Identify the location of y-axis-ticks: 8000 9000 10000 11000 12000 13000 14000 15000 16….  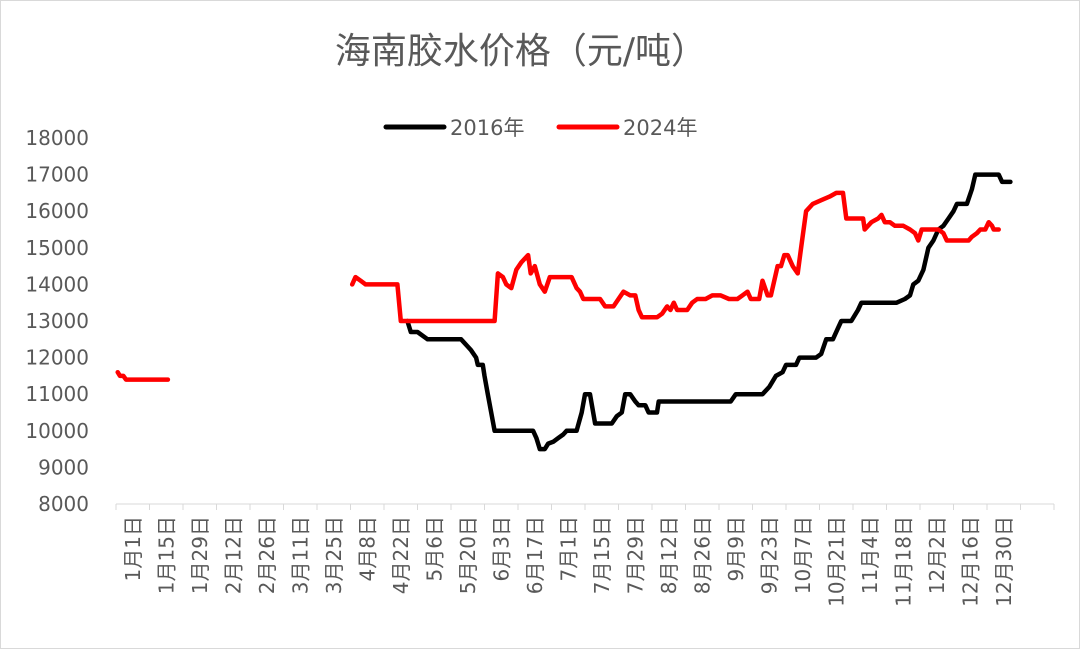
(57, 321).